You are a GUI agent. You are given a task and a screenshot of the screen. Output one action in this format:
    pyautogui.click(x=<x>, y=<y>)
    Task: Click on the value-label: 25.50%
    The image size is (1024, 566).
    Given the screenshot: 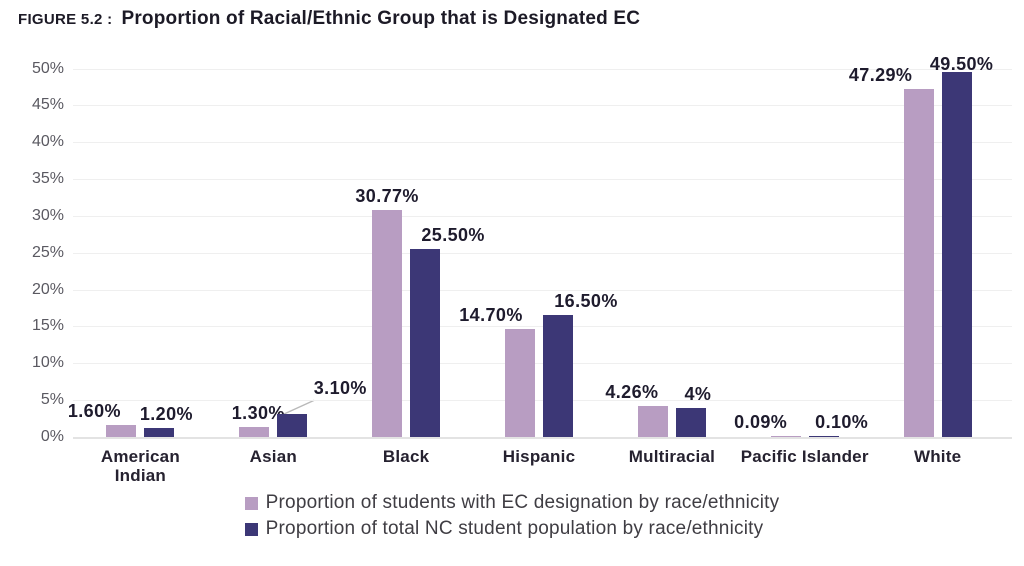 What is the action you would take?
    pyautogui.click(x=453, y=235)
    